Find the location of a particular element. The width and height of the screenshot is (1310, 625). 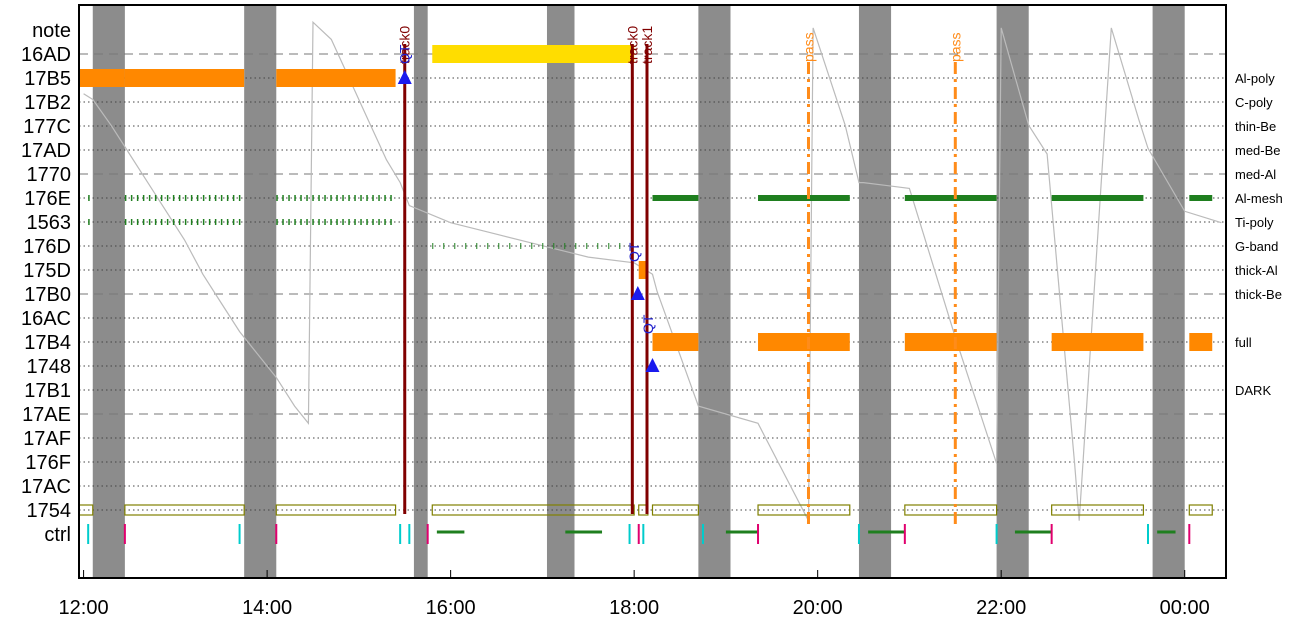

qt-label-0: QT is located at coordinates (634, 252).